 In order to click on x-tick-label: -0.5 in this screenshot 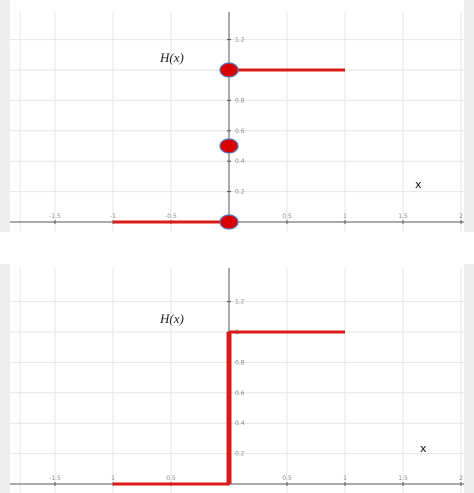, I will do `click(171, 216)`.